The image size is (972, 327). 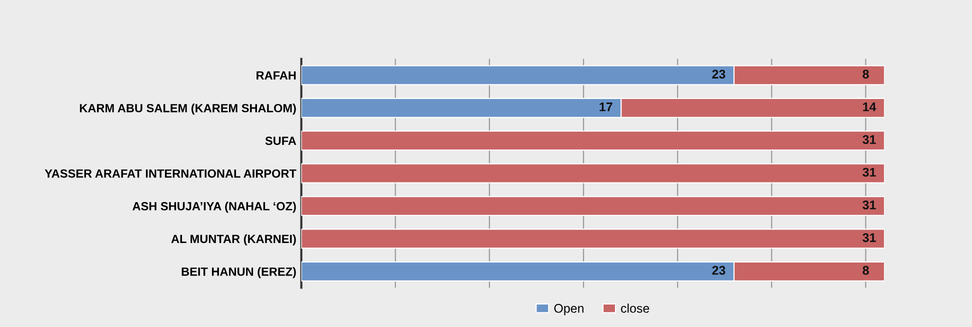 What do you see at coordinates (606, 107) in the screenshot?
I see `data-label: 17` at bounding box center [606, 107].